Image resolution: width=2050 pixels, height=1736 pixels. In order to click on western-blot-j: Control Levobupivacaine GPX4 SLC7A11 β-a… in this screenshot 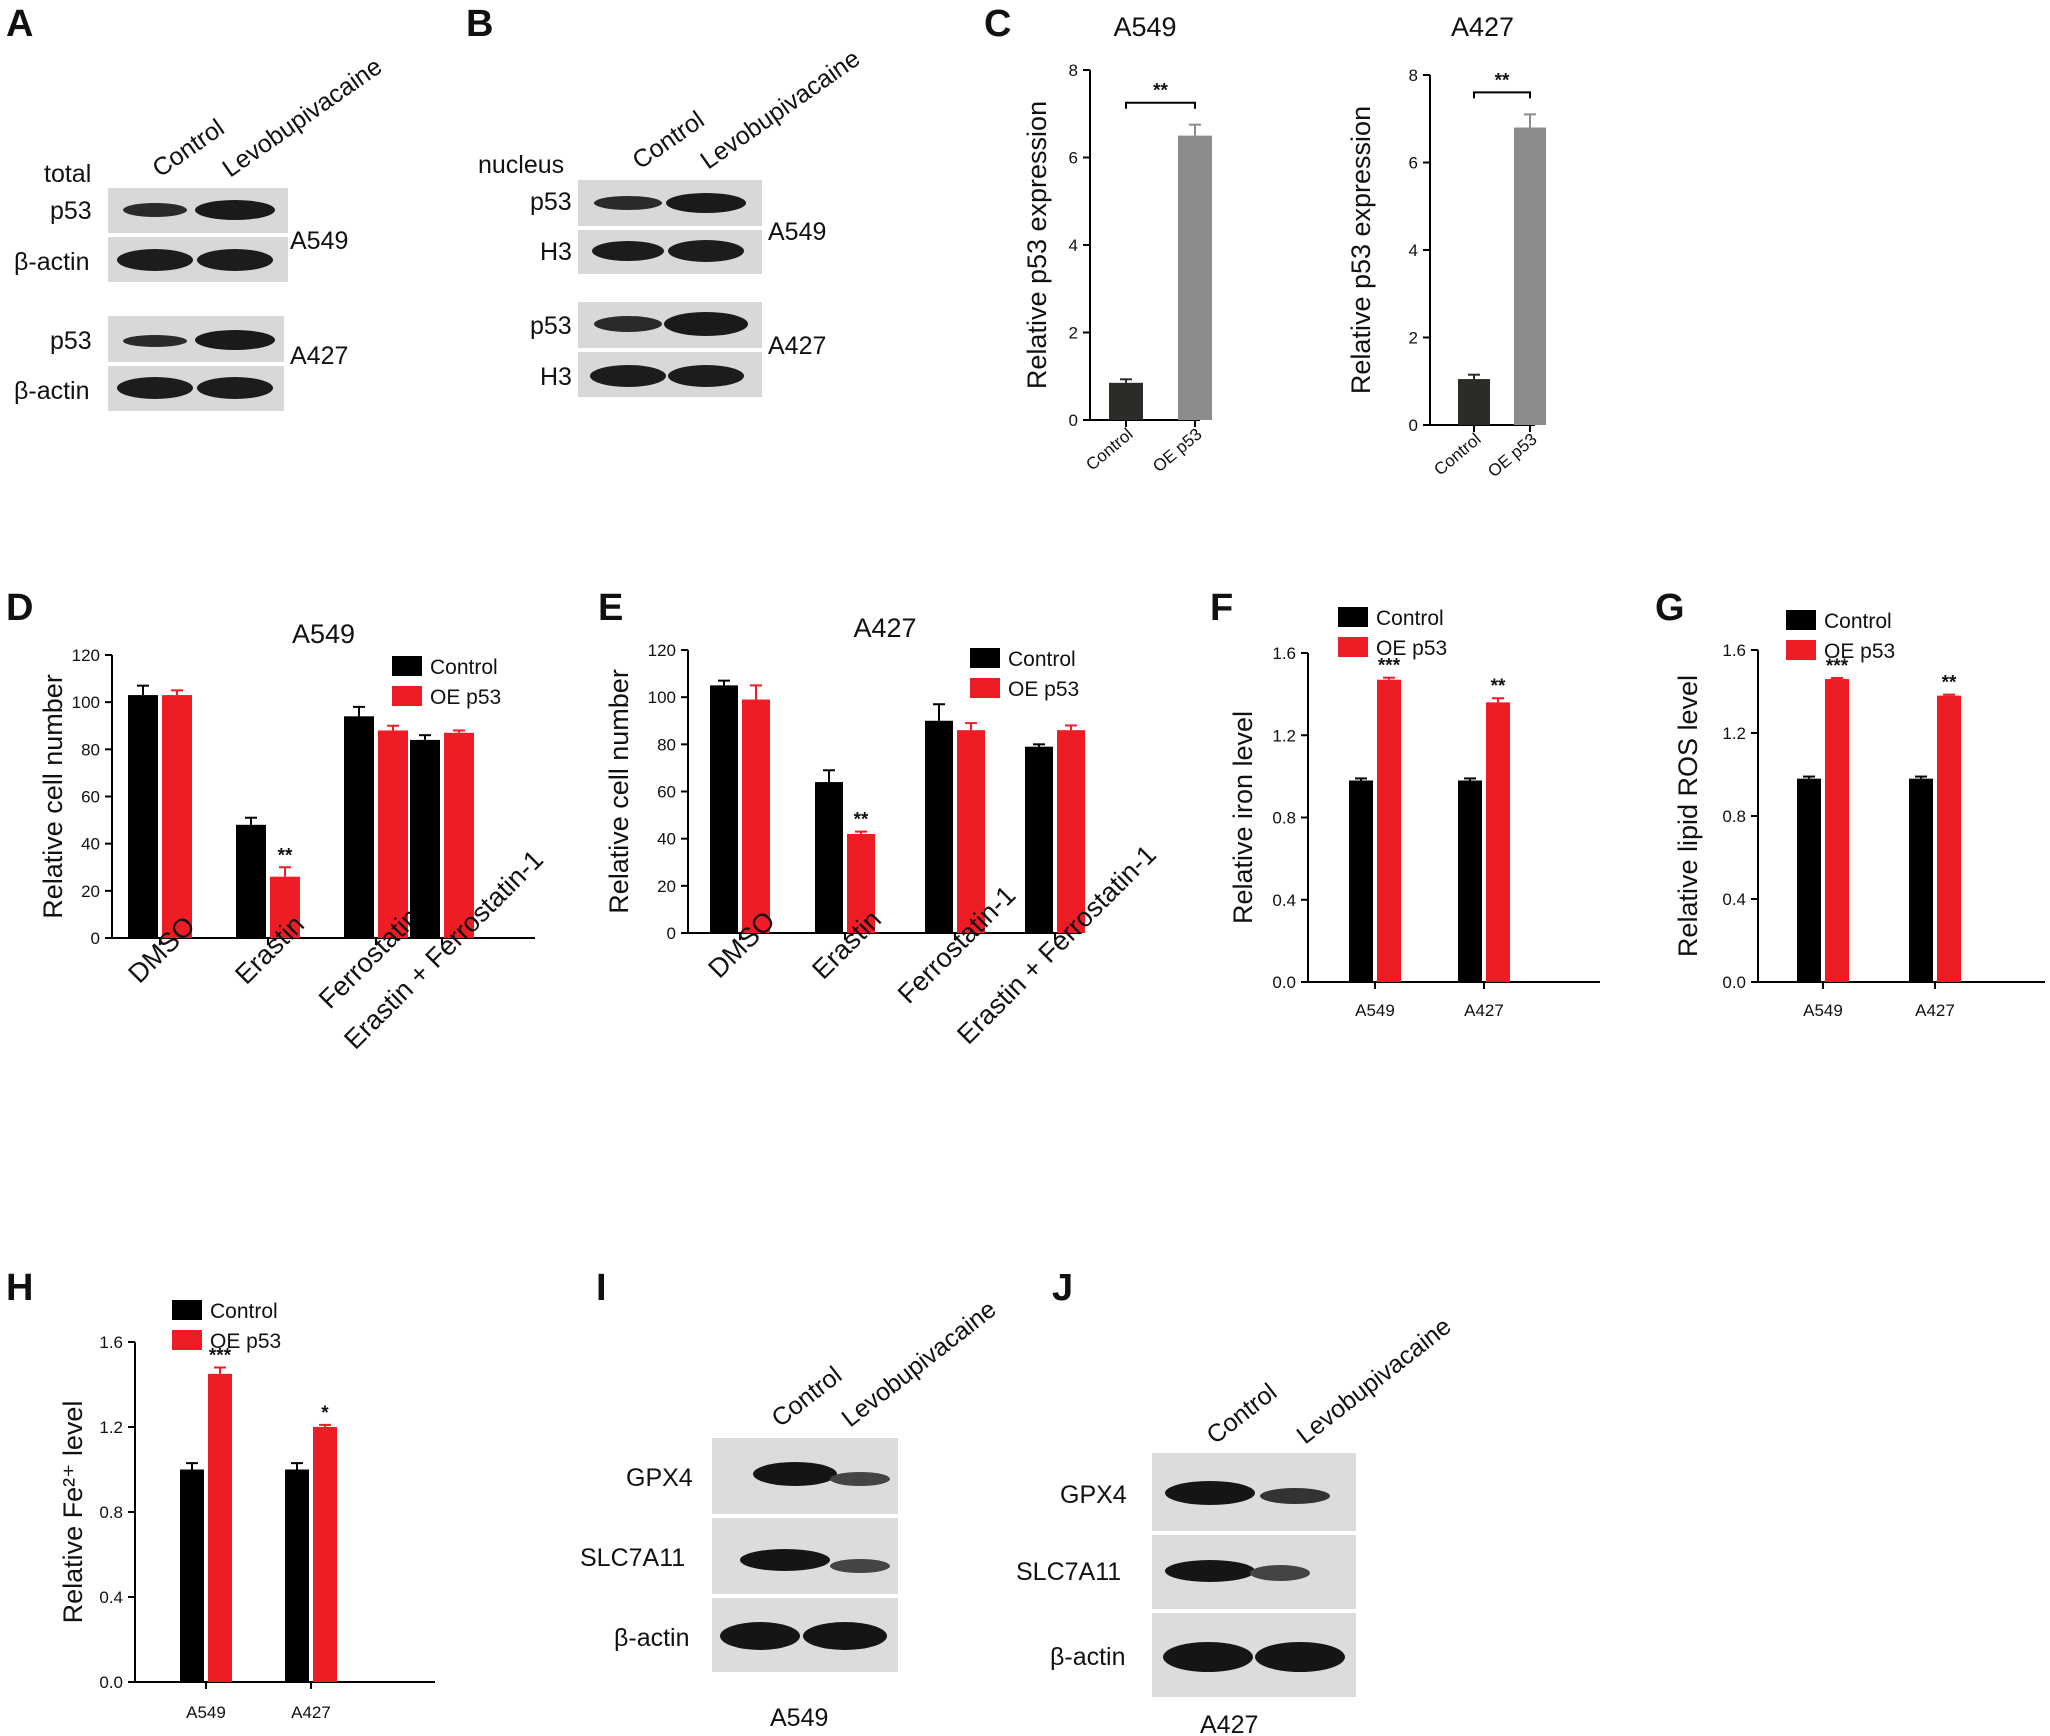, I will do `click(1236, 1524)`.